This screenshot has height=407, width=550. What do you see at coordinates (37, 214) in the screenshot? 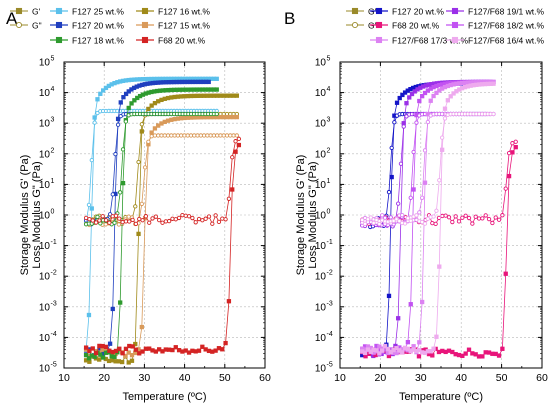
I see `y-axis-label-line-2: Loss Modulus G" (Pa)` at bounding box center [37, 214].